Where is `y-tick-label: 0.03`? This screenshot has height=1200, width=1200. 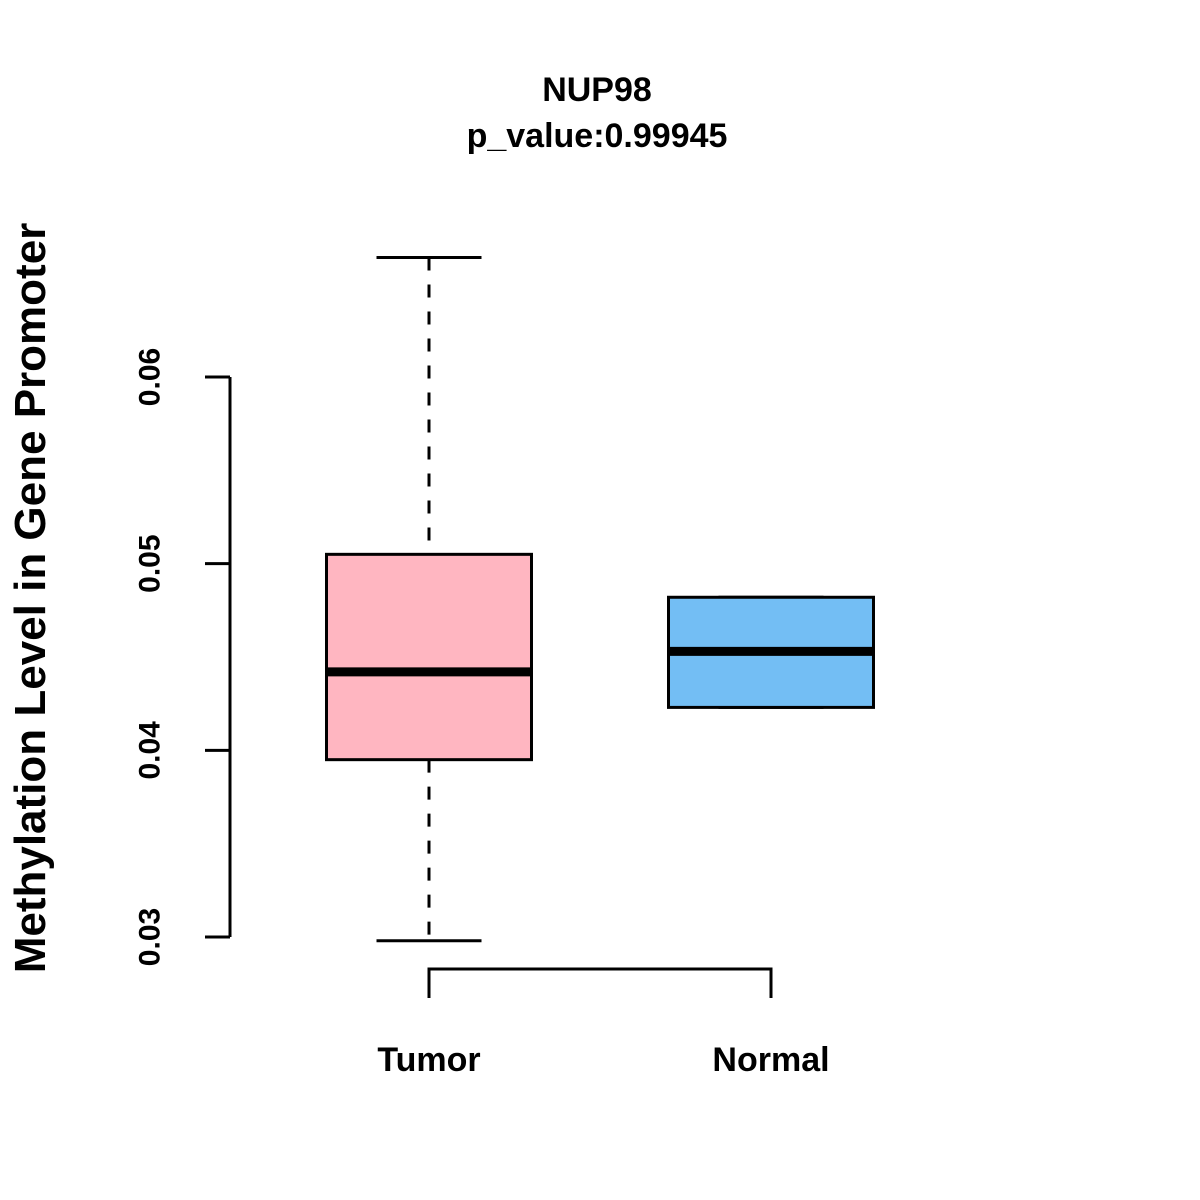
y-tick-label: 0.03 is located at coordinates (150, 937).